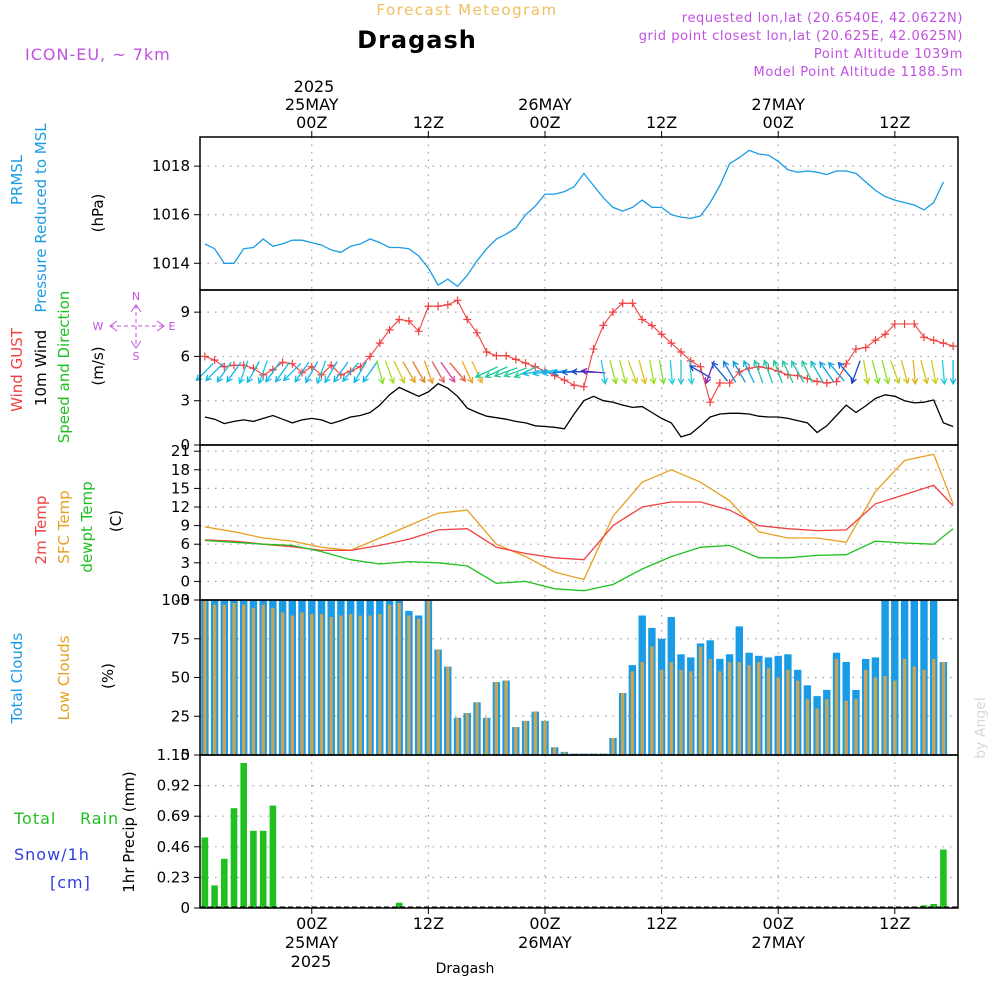  I want to click on pressure-label-prmsl: PRMSL, so click(17, 179).